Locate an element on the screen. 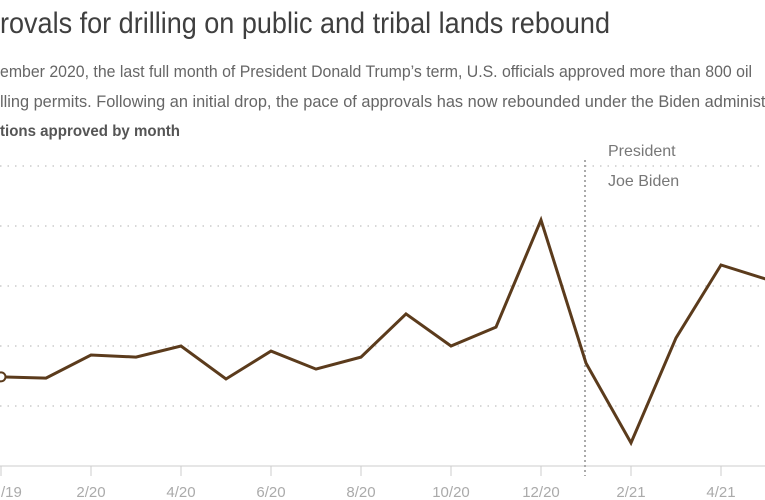 The width and height of the screenshot is (765, 500). x-tick-label: 4/20 is located at coordinates (180, 492).